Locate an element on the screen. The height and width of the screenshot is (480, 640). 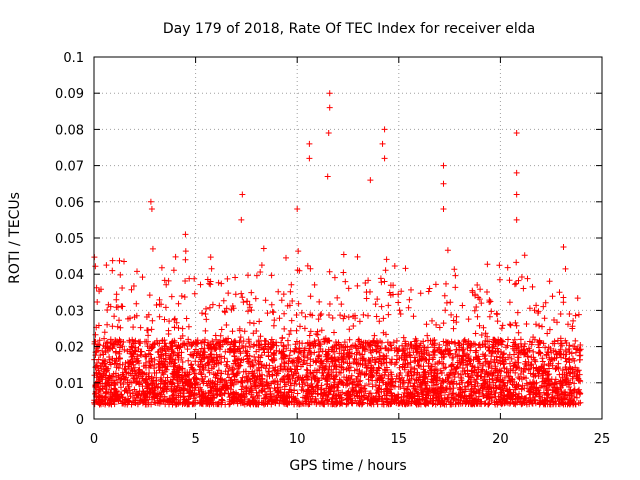
y-tick-label: 0.04 is located at coordinates (69, 275).